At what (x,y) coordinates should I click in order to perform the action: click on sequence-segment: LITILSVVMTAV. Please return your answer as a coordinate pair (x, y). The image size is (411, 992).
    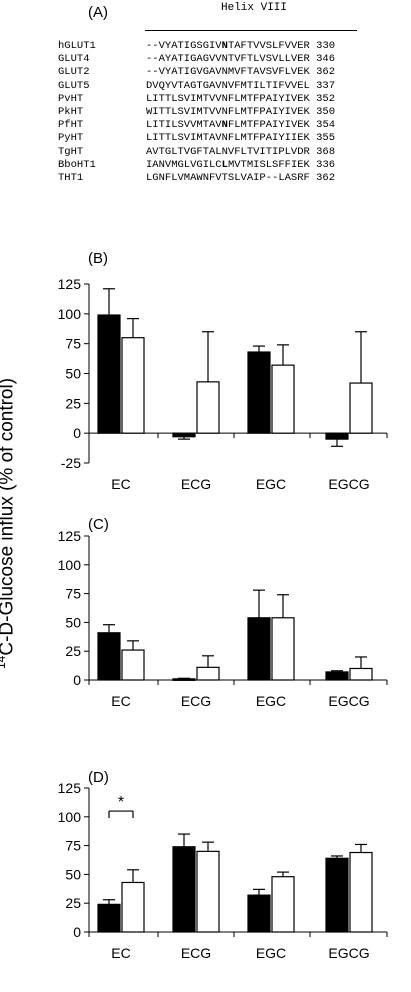
    Looking at the image, I should click on (184, 125).